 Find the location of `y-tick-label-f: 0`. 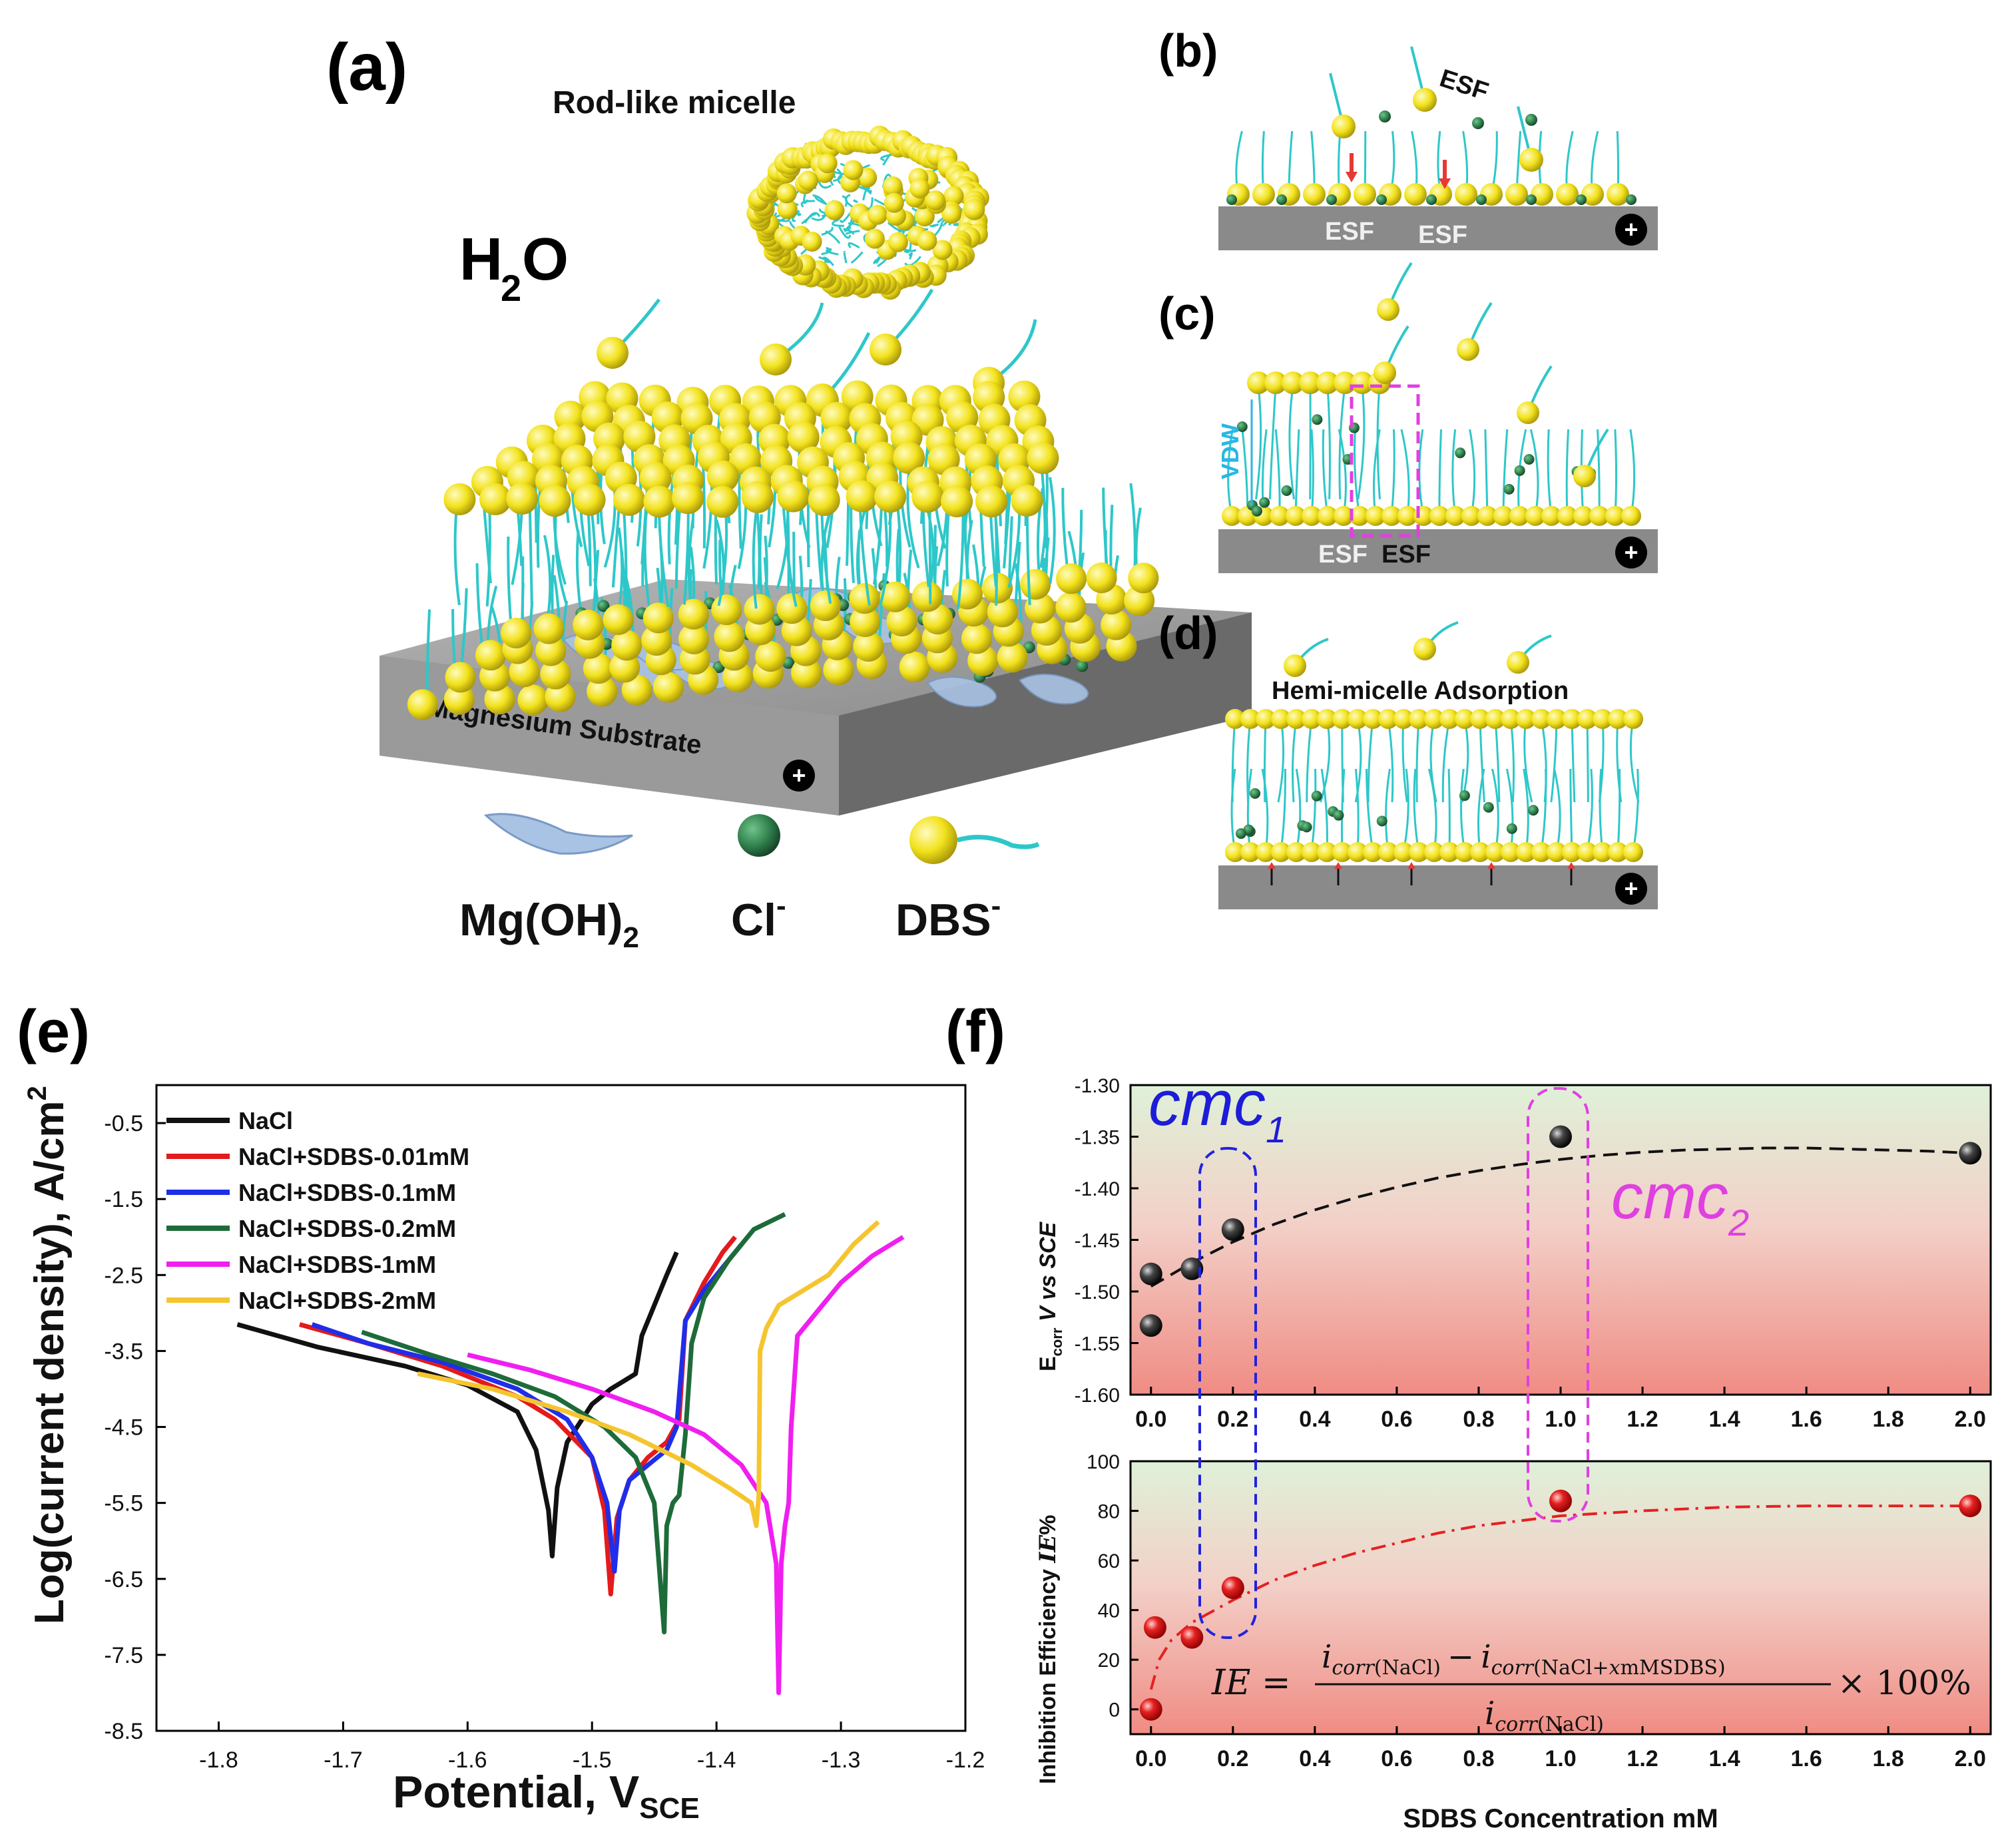

y-tick-label-f: 0 is located at coordinates (1114, 1711).